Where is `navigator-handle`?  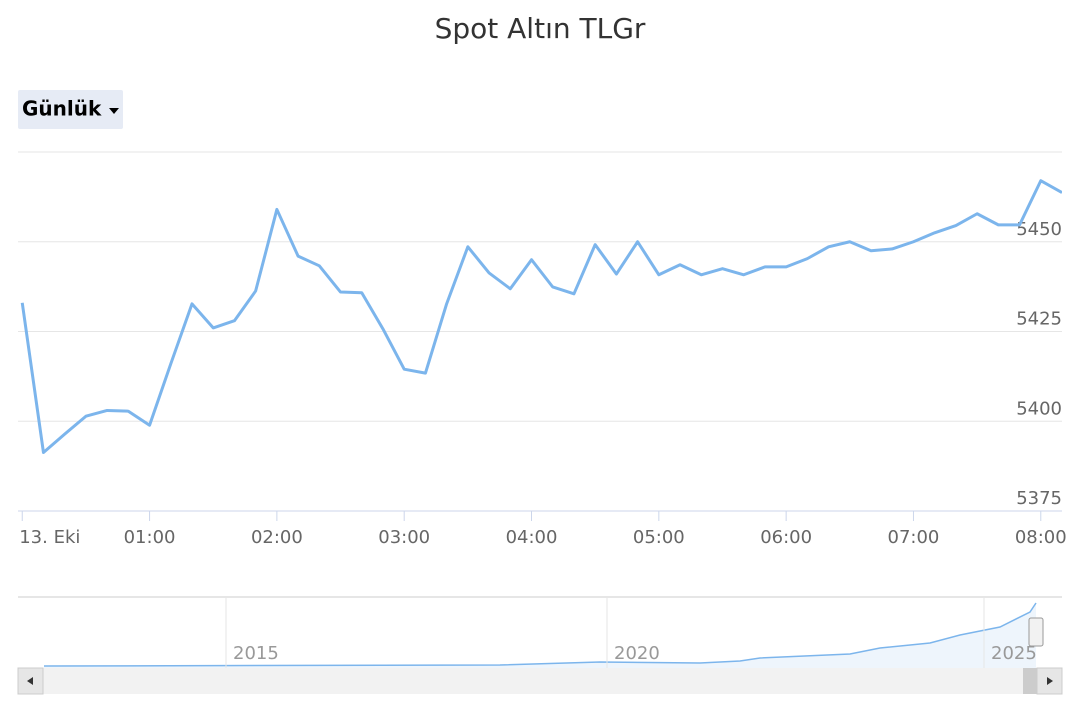 navigator-handle is located at coordinates (1036, 632).